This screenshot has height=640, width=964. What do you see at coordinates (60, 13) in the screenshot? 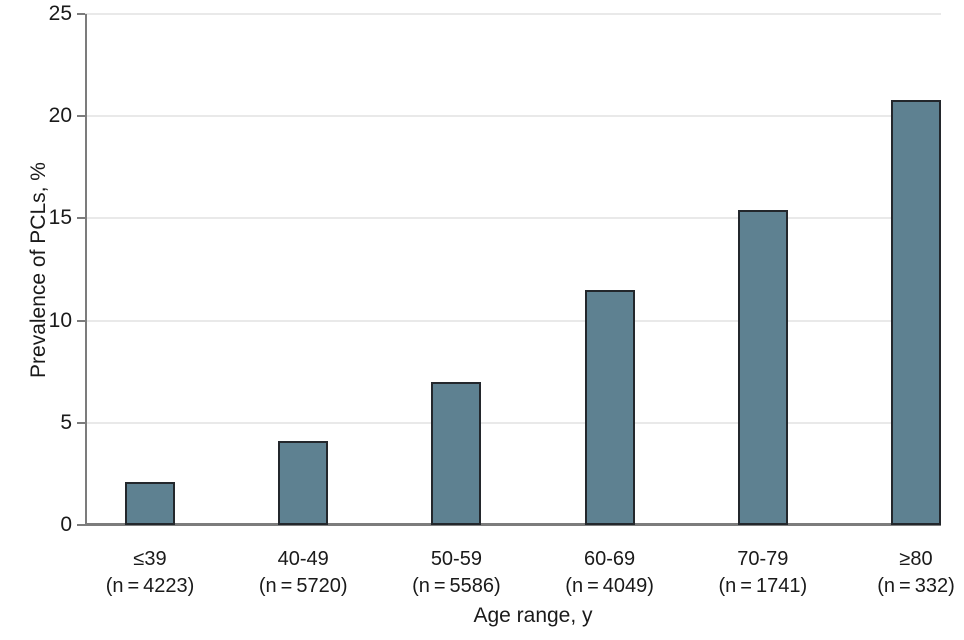
I see `y-tick-label-25: 25` at bounding box center [60, 13].